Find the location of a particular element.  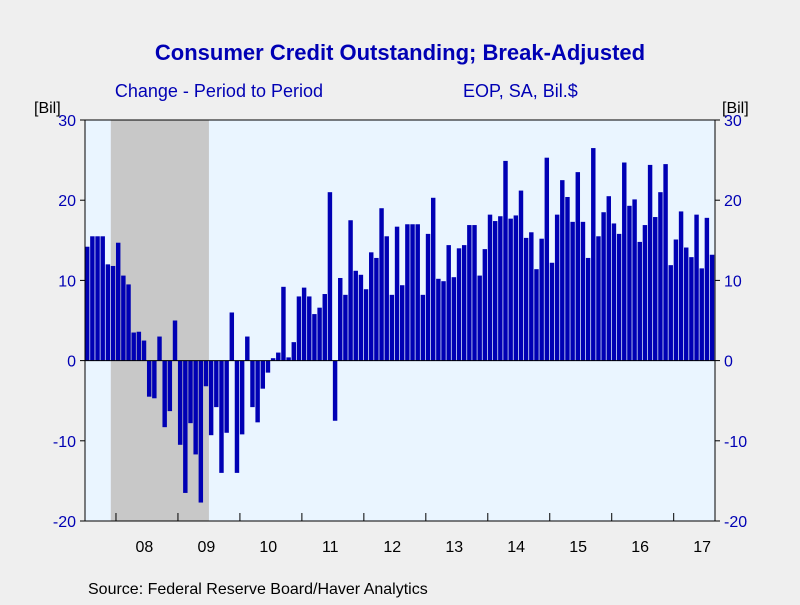

x-tick-label: 15 is located at coordinates (578, 547).